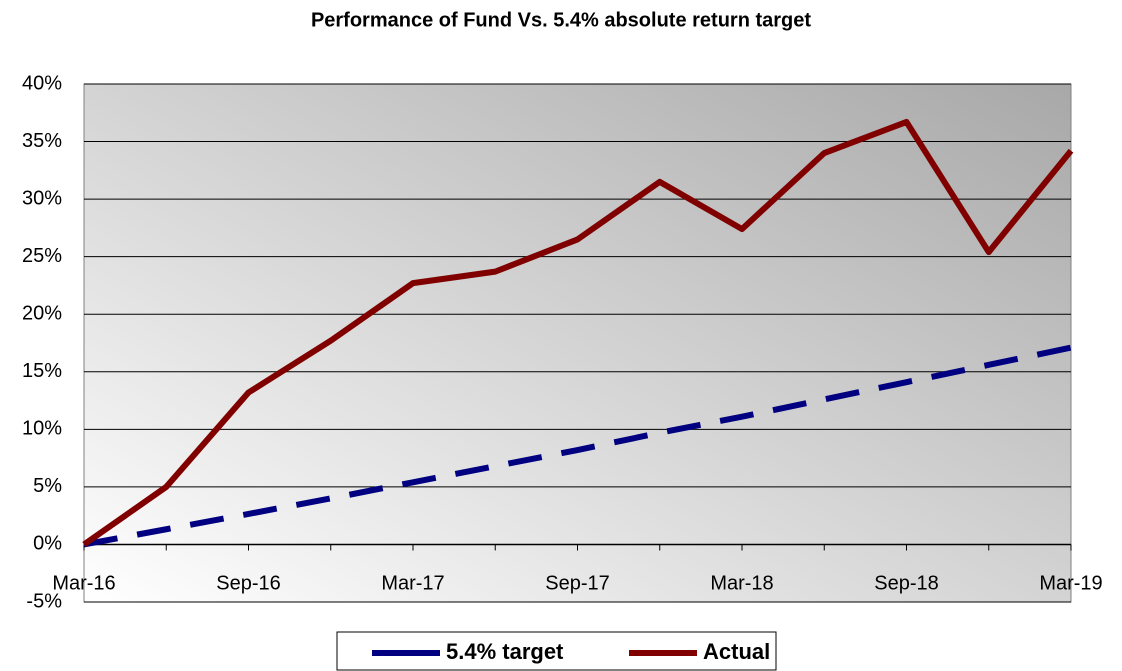 This screenshot has width=1122, height=671. Describe the element at coordinates (47, 544) in the screenshot. I see `y-tick-label: 0%` at that location.